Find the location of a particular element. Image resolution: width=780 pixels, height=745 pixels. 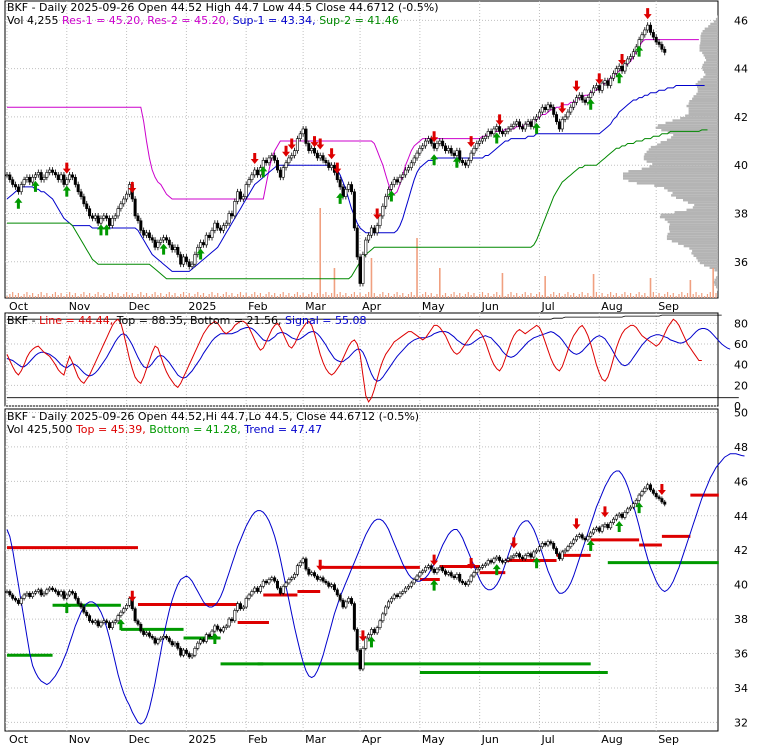

trend-x-tick-label: Apr is located at coordinates (372, 739).